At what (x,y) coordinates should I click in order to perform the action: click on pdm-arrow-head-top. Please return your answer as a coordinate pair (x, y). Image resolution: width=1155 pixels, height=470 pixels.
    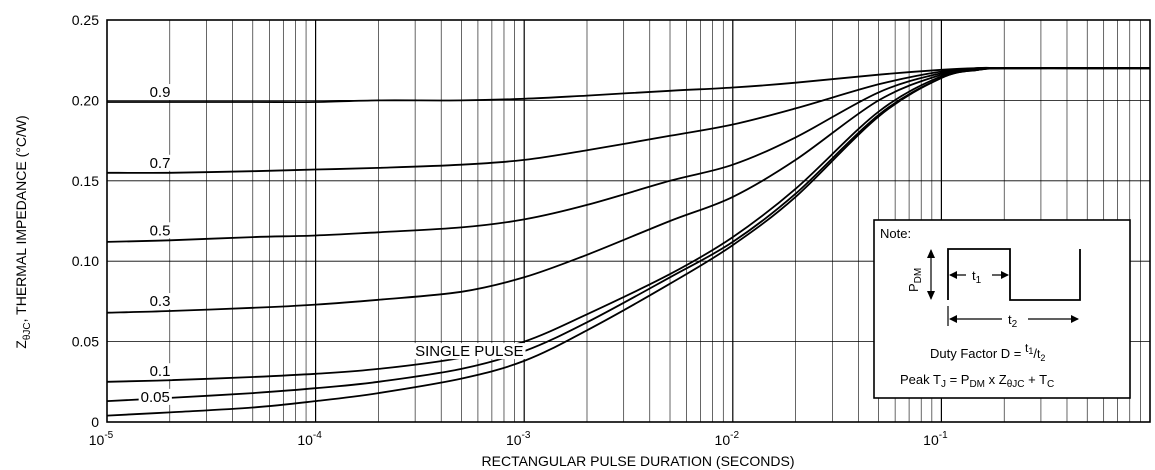
    Looking at the image, I should click on (931, 253).